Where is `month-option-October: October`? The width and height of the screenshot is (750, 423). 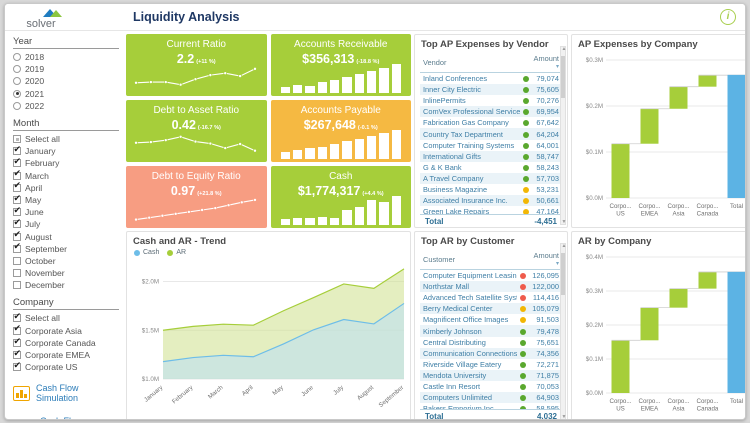 month-option-October: October is located at coordinates (66, 261).